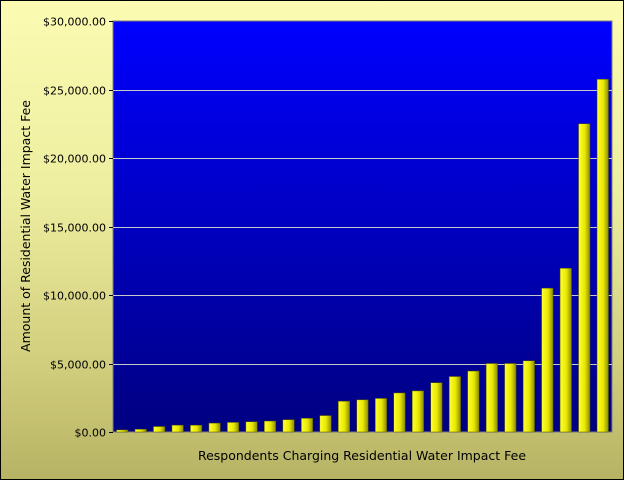 The height and width of the screenshot is (480, 624). Describe the element at coordinates (74, 22) in the screenshot. I see `y-tick-label: $30,000.00` at that location.